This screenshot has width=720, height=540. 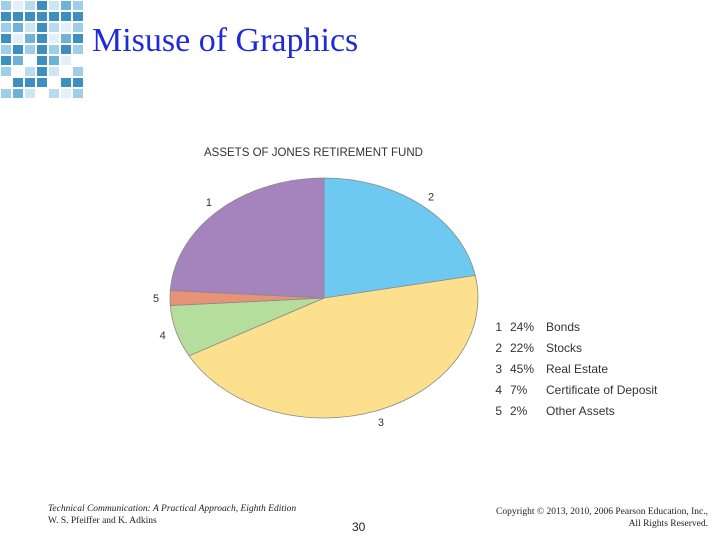 What do you see at coordinates (522, 369) in the screenshot?
I see `legend-percent-3: 45%` at bounding box center [522, 369].